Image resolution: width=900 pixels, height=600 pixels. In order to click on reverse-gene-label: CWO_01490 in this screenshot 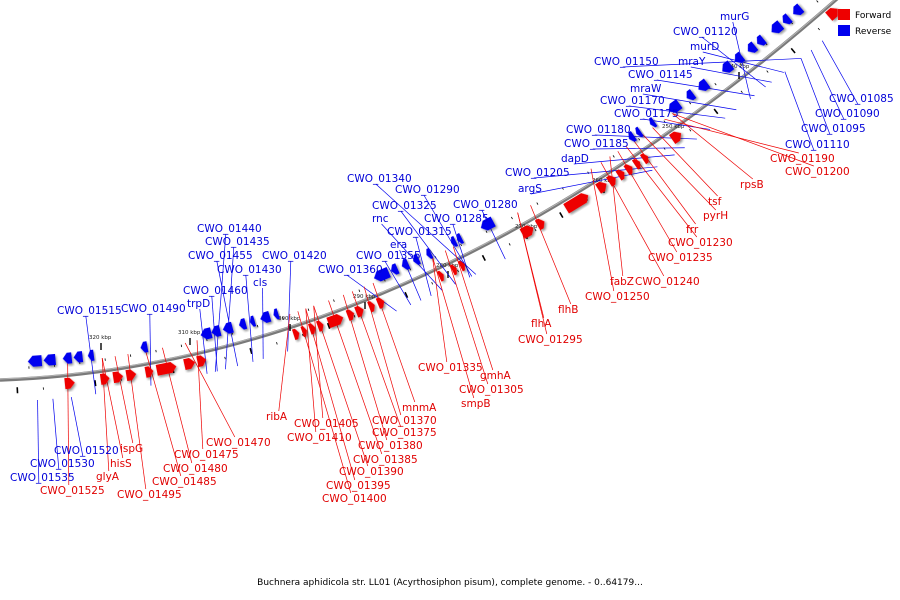, I will do `click(153, 309)`.